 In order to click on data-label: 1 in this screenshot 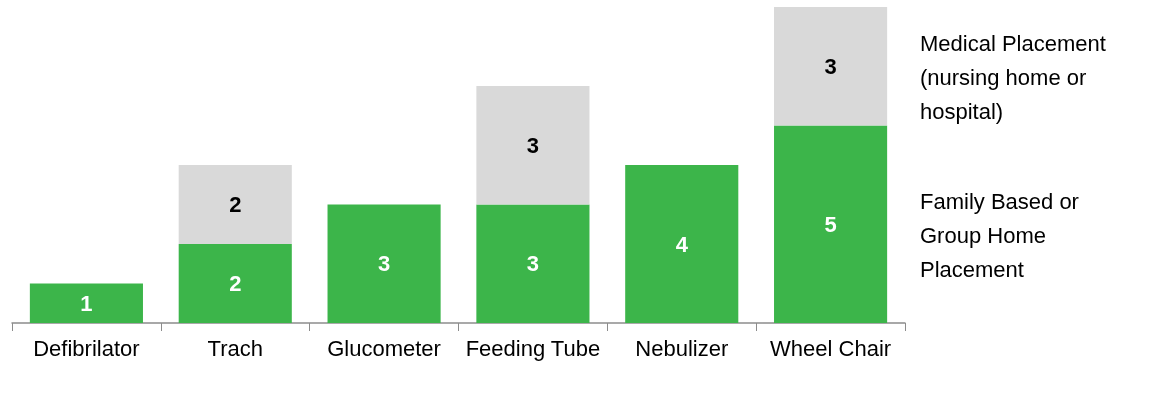, I will do `click(86, 303)`.